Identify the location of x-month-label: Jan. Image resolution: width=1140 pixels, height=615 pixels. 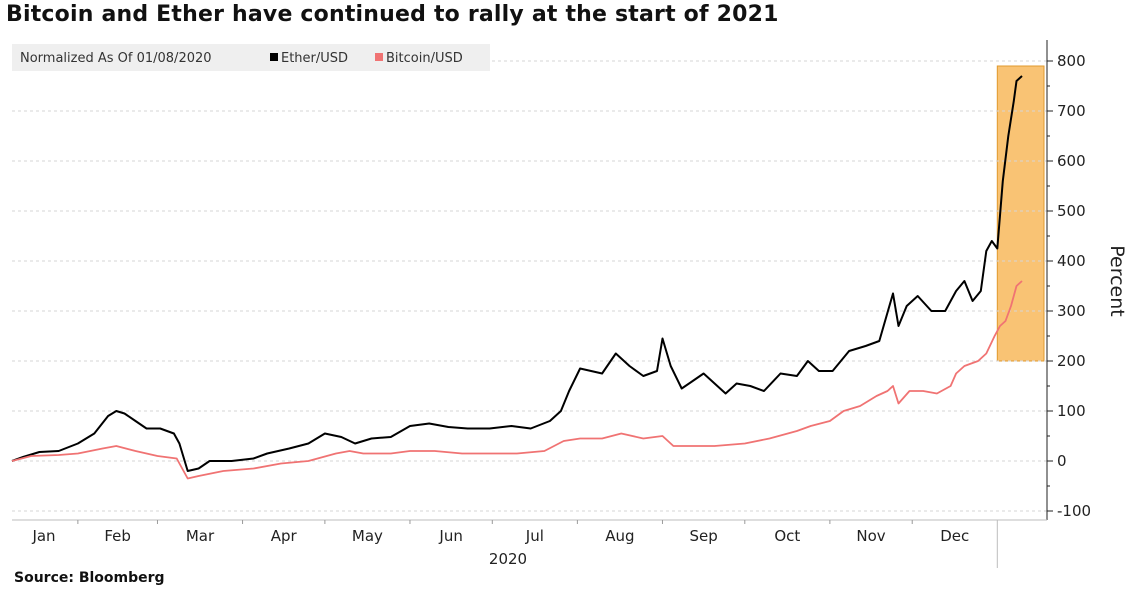
(43, 536).